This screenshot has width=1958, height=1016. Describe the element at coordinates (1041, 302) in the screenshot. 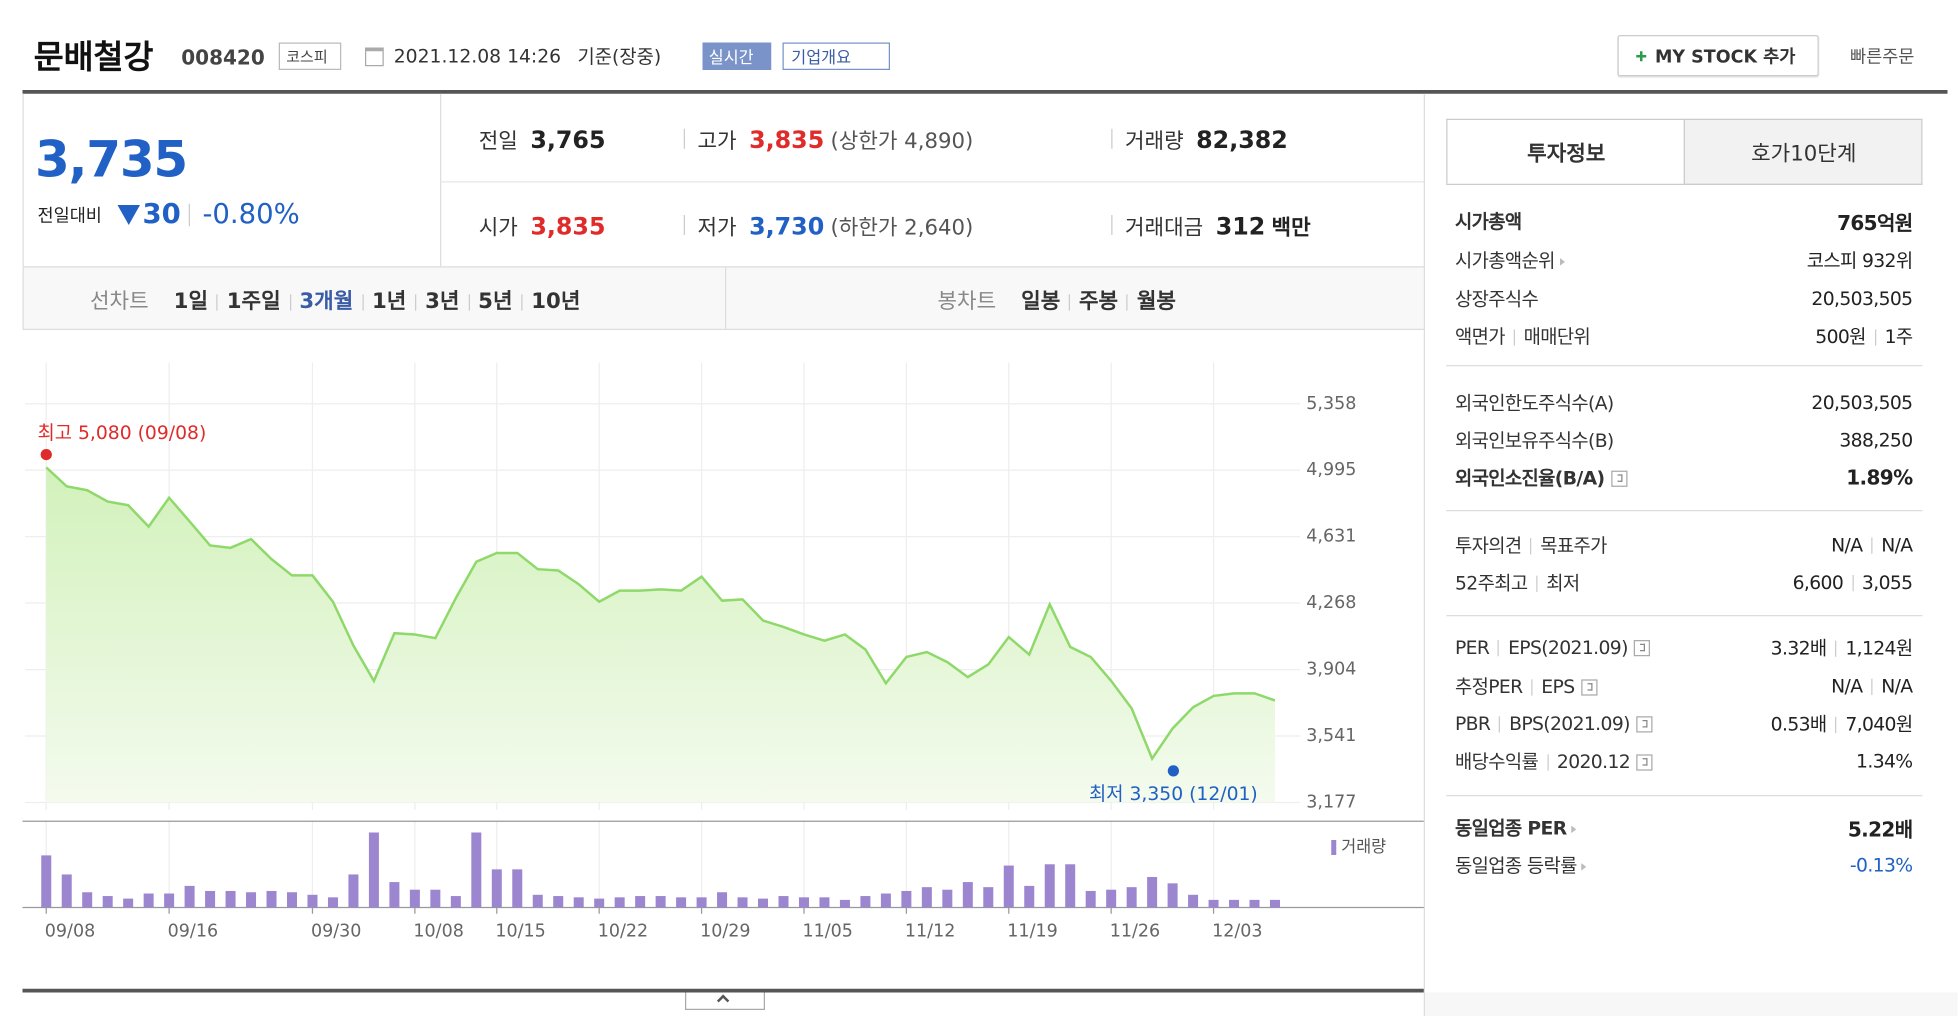

I see `period-tab: 일봉` at that location.